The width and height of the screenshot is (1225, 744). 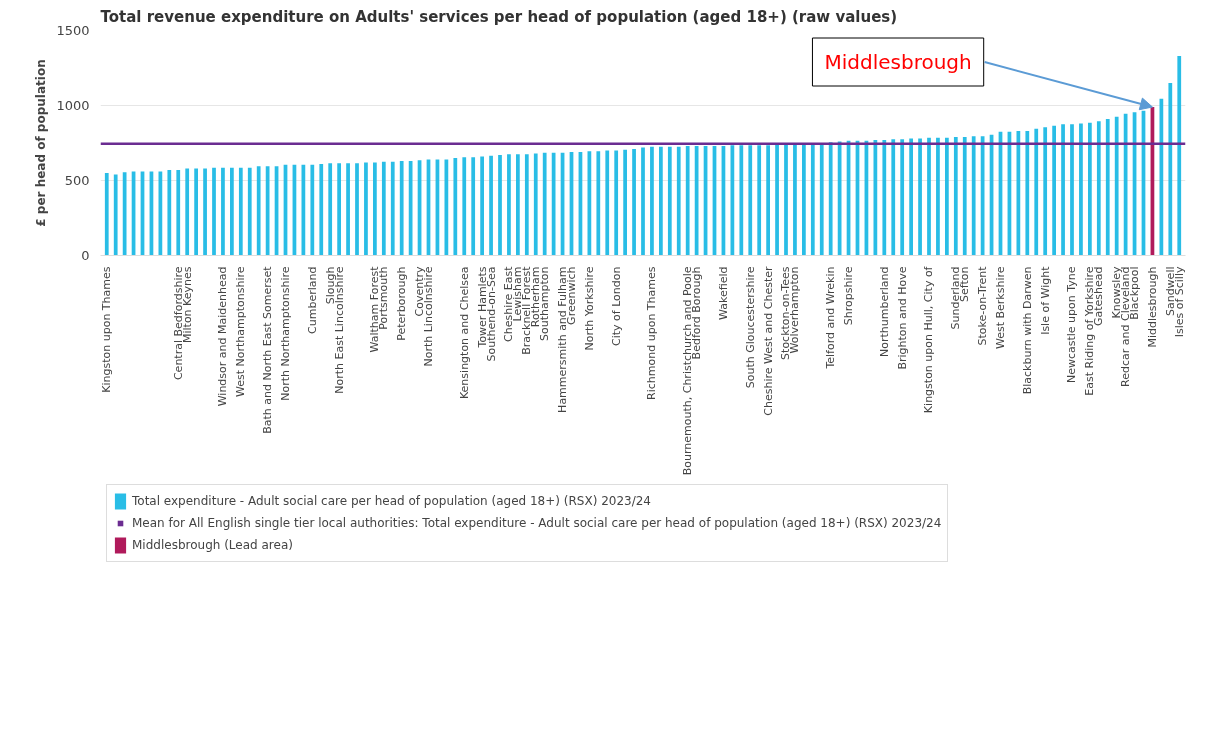 I want to click on y-tick-label: 1000, so click(x=73, y=105).